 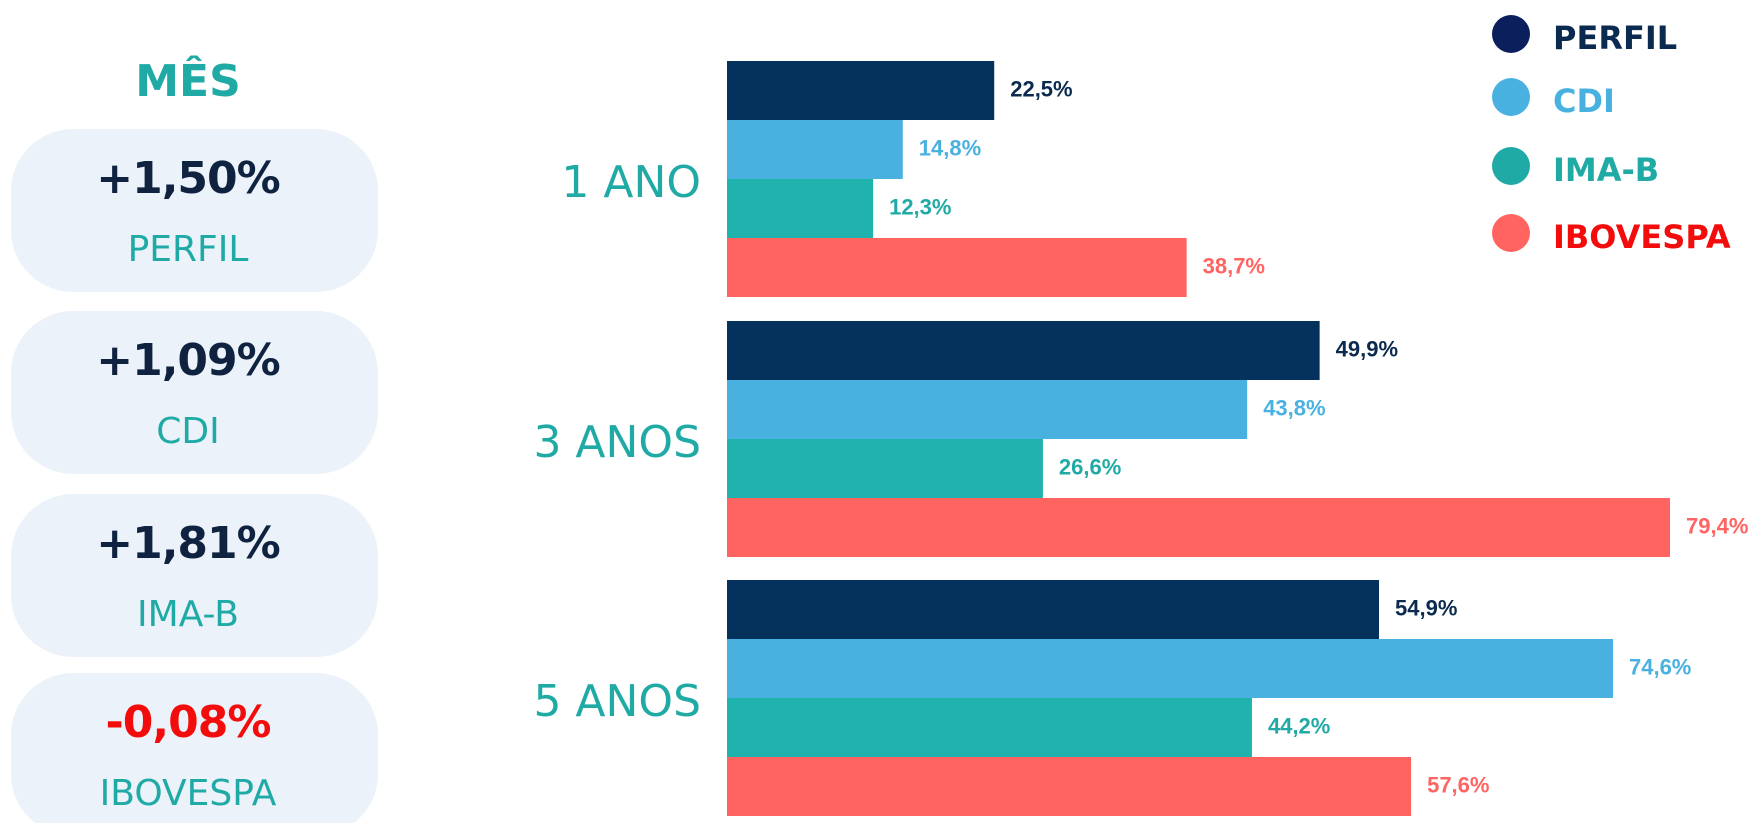 I want to click on legend-label: CDI, so click(x=1584, y=101).